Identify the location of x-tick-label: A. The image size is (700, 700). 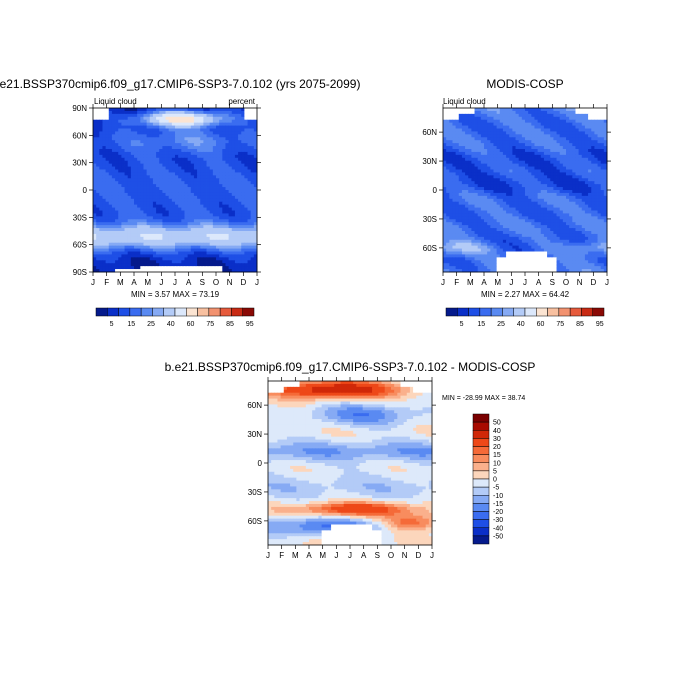
(189, 282).